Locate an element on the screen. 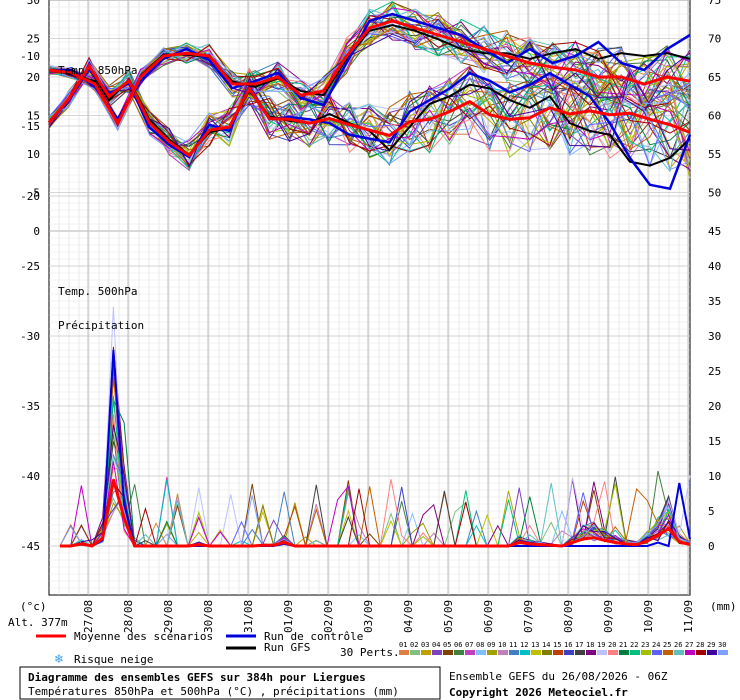 The height and width of the screenshot is (700, 740). date-tick-label: 06/09 is located at coordinates (488, 616).